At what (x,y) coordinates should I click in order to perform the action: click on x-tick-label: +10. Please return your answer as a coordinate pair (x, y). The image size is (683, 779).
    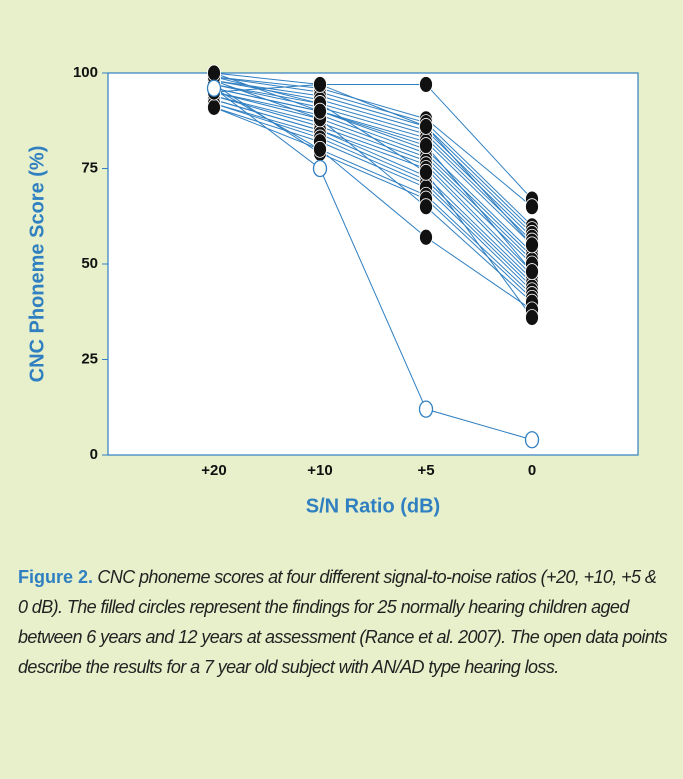
    Looking at the image, I should click on (319, 470).